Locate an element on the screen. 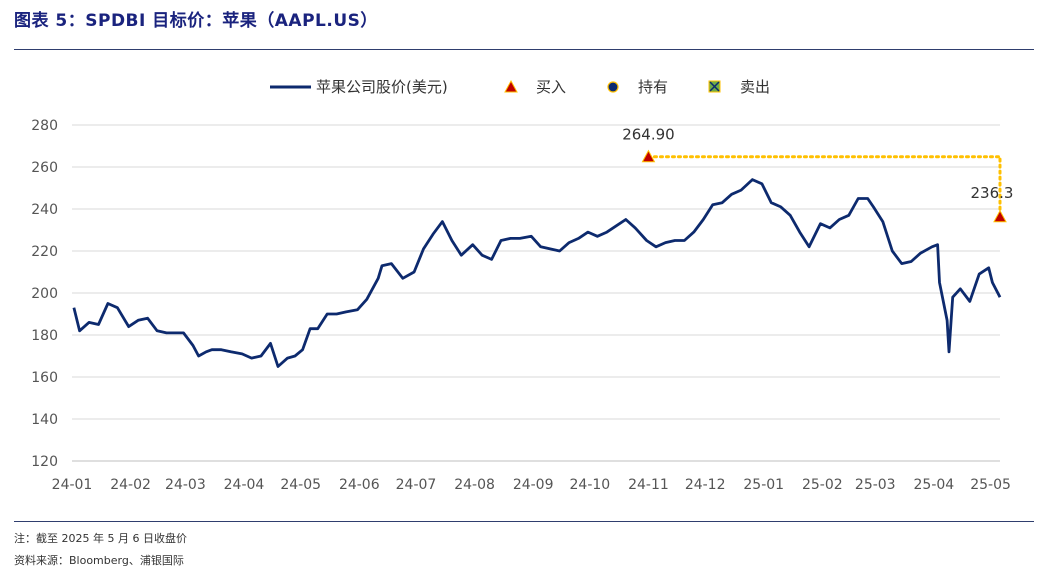  footer-divider is located at coordinates (524, 521).